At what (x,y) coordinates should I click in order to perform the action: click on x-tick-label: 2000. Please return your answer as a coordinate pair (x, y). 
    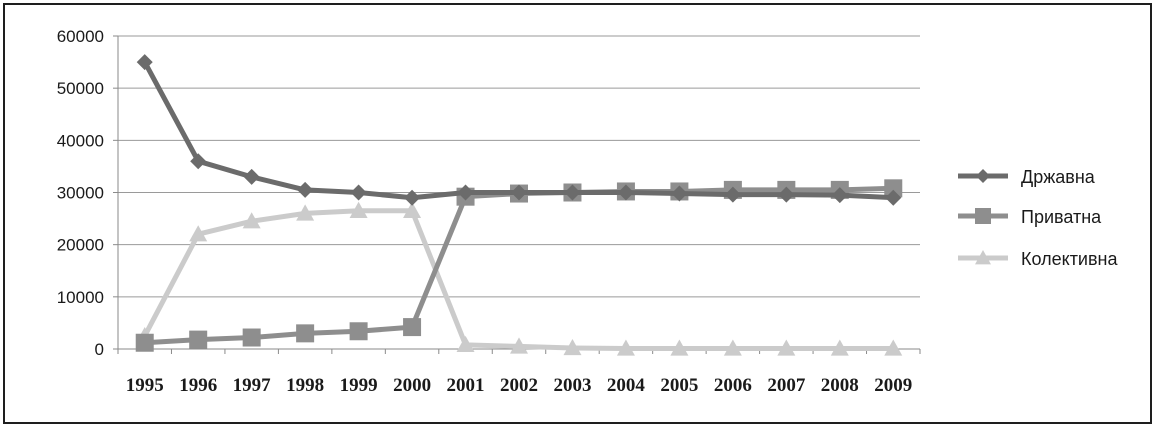
    Looking at the image, I should click on (412, 385).